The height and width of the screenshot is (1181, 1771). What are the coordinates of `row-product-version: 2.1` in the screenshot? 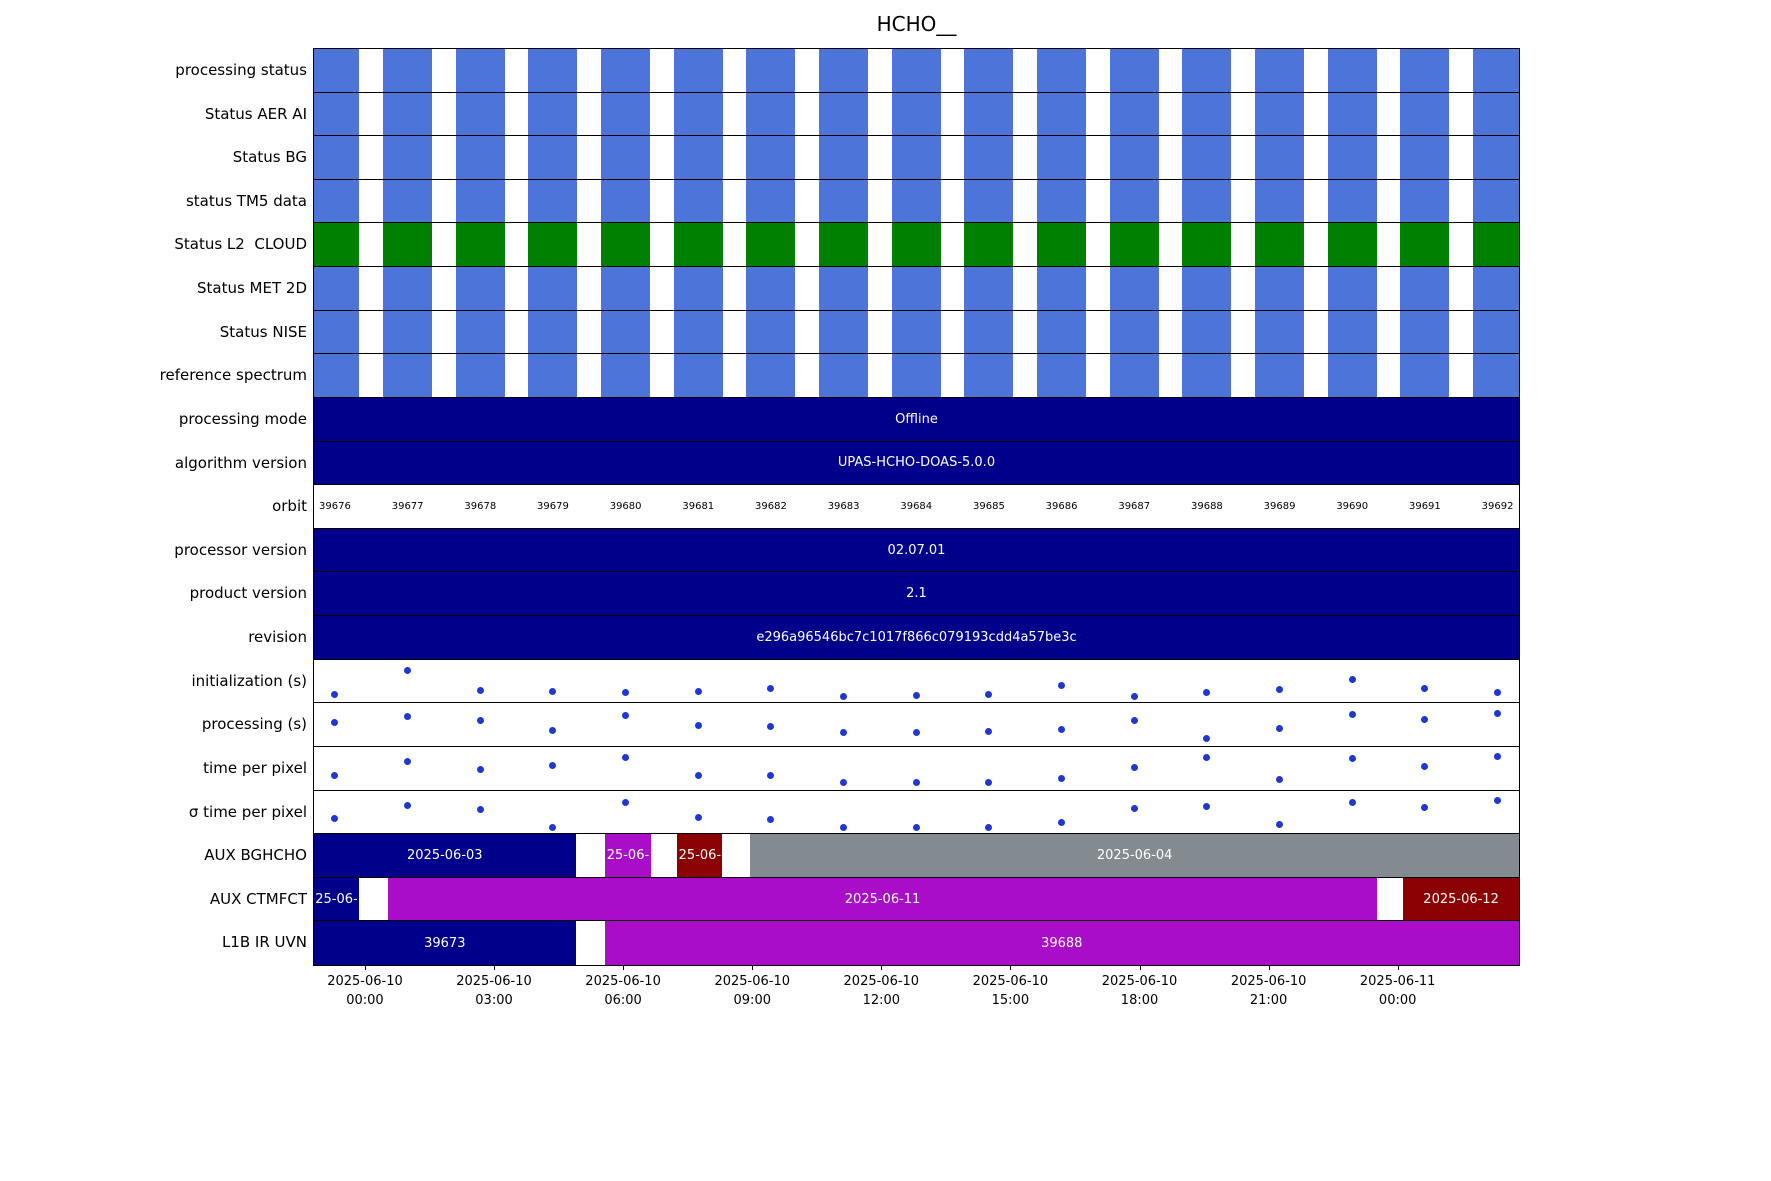 It's located at (916, 594).